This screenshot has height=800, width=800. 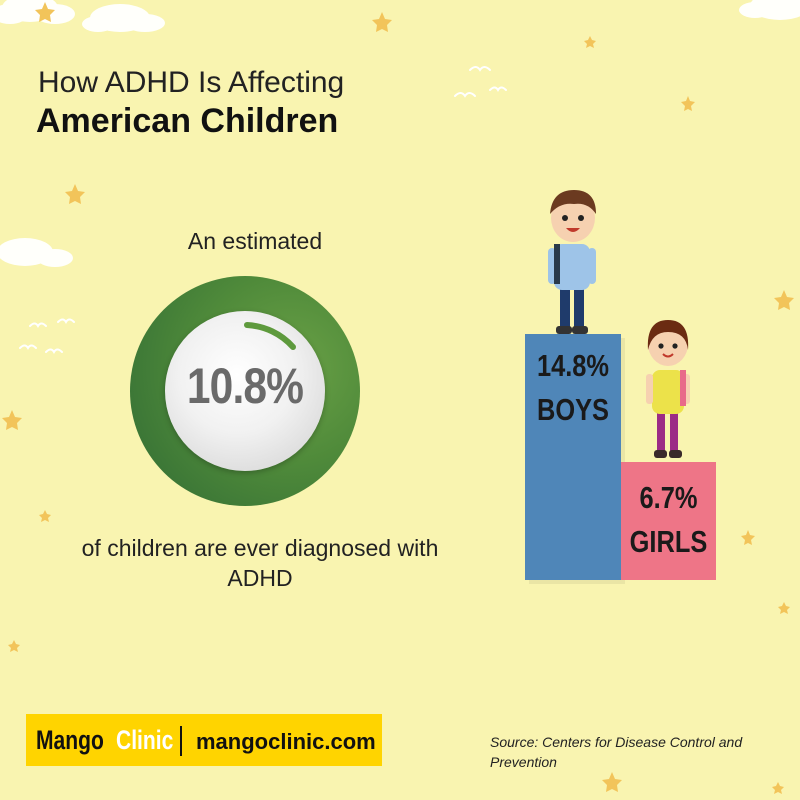 I want to click on brand-website: mangoclinic.com, so click(x=286, y=741).